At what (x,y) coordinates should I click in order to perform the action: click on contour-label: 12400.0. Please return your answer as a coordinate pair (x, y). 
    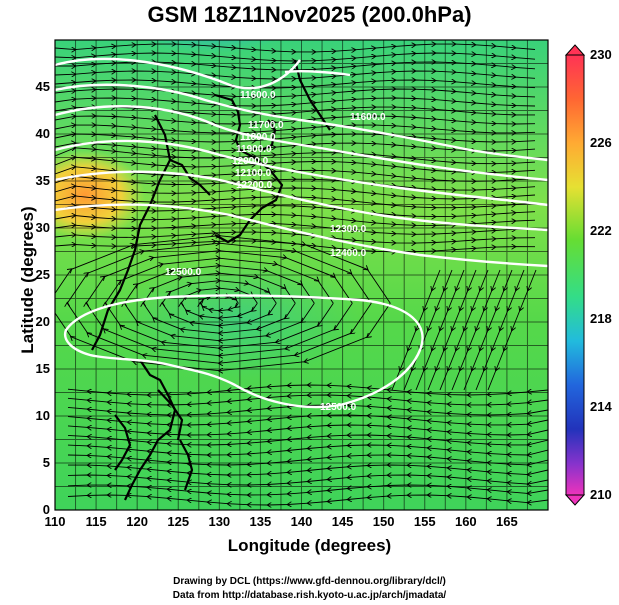
    Looking at the image, I should click on (348, 253).